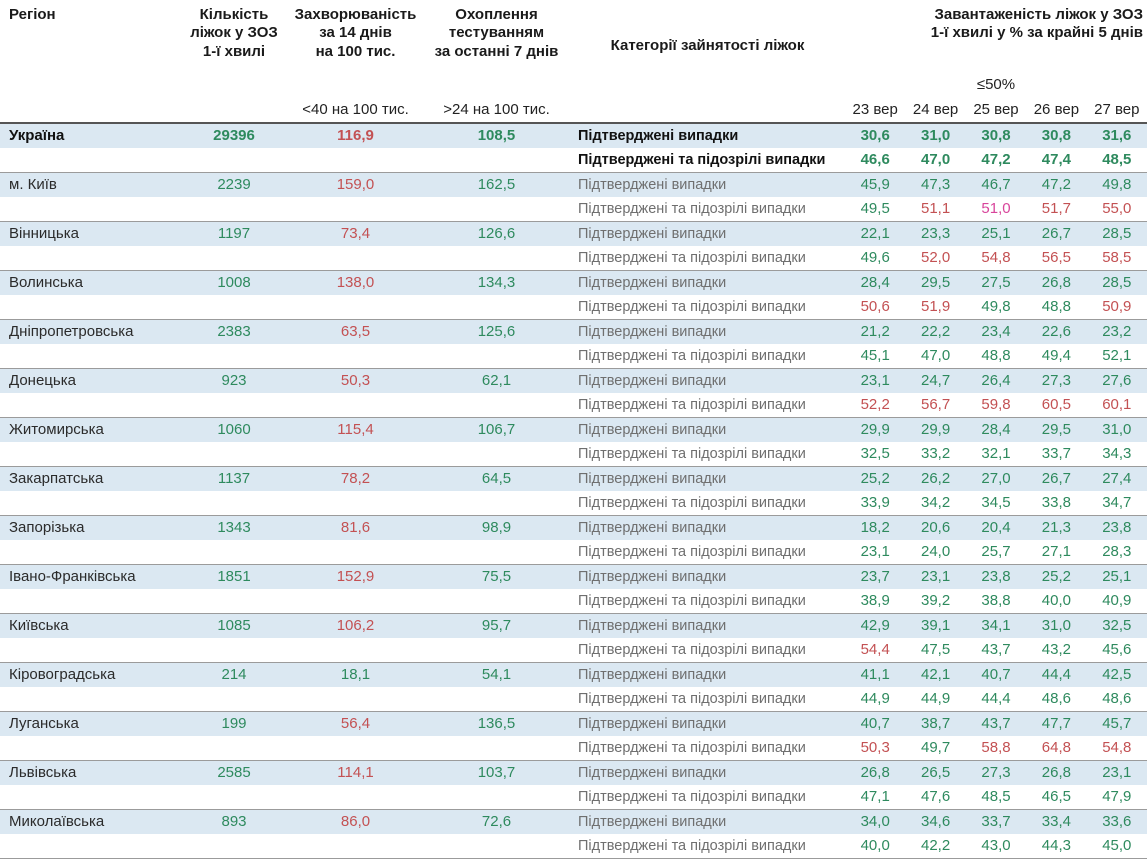 The image size is (1147, 868). Describe the element at coordinates (234, 282) in the screenshot. I see `beds-value: 1008` at that location.